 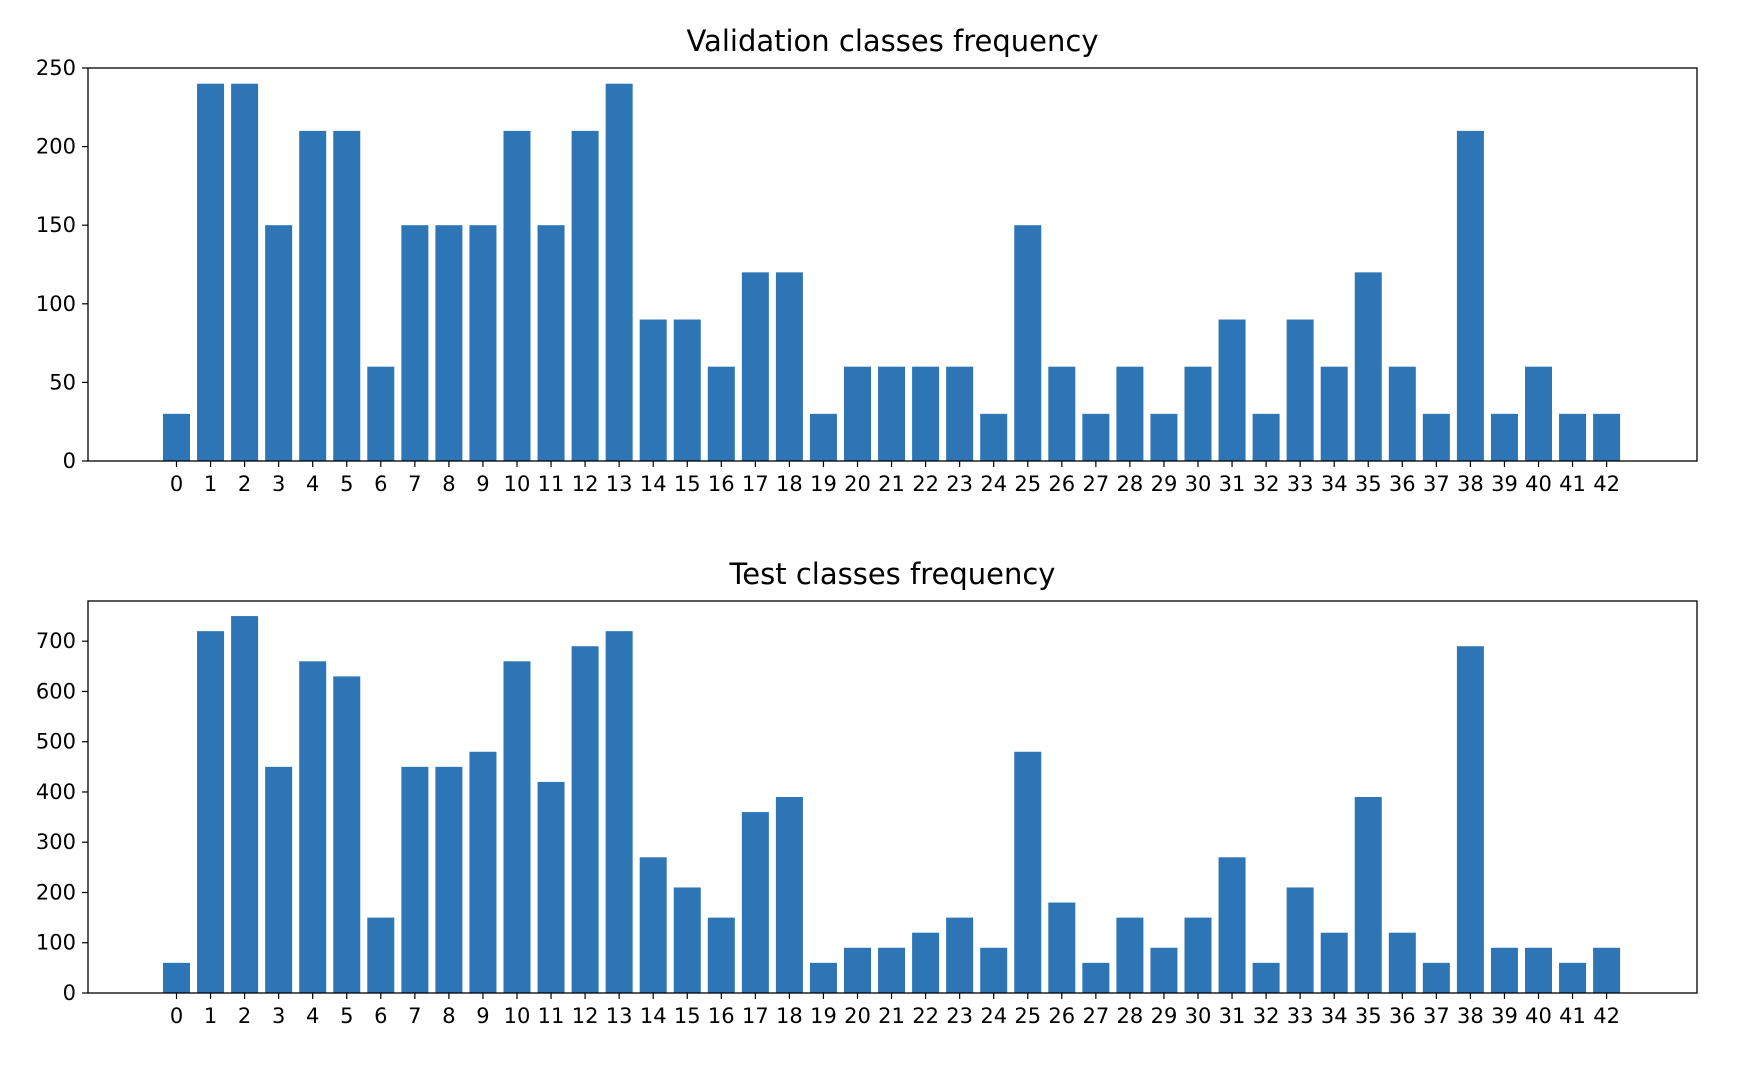 I want to click on validation-x-tick-label: 39, so click(x=1504, y=484).